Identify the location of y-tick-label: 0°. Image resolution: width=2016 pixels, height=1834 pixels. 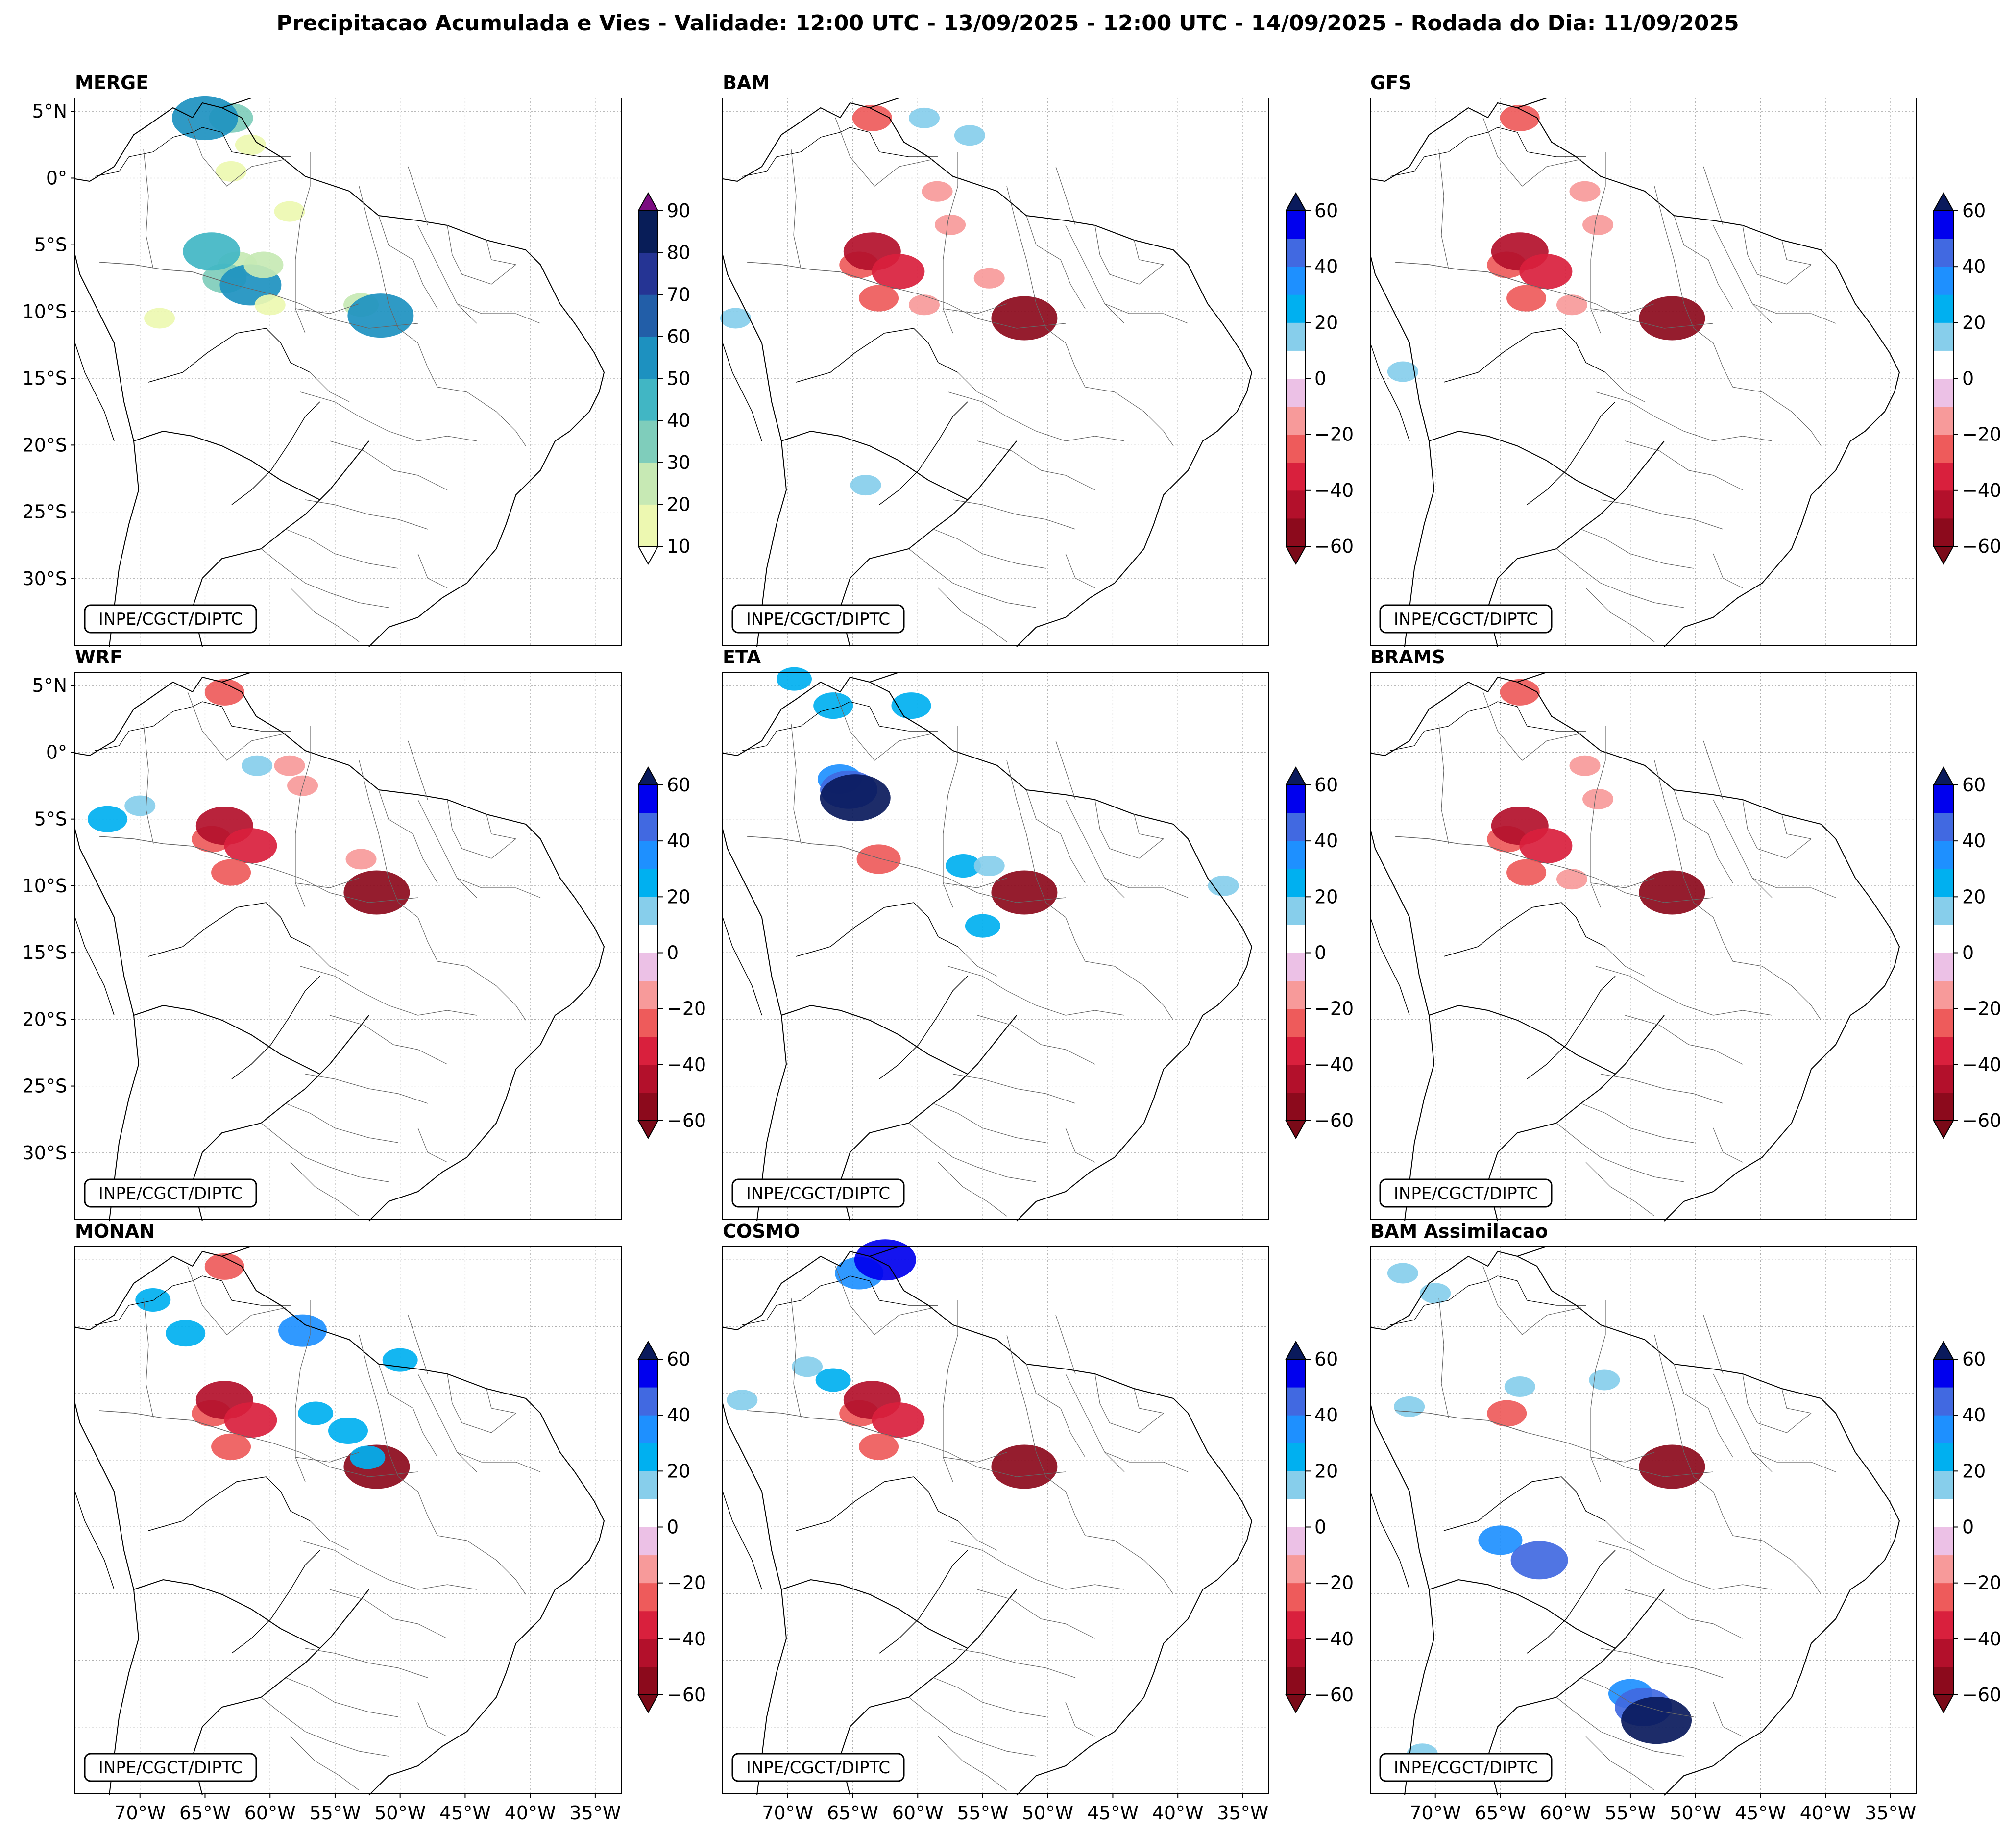
(56, 178).